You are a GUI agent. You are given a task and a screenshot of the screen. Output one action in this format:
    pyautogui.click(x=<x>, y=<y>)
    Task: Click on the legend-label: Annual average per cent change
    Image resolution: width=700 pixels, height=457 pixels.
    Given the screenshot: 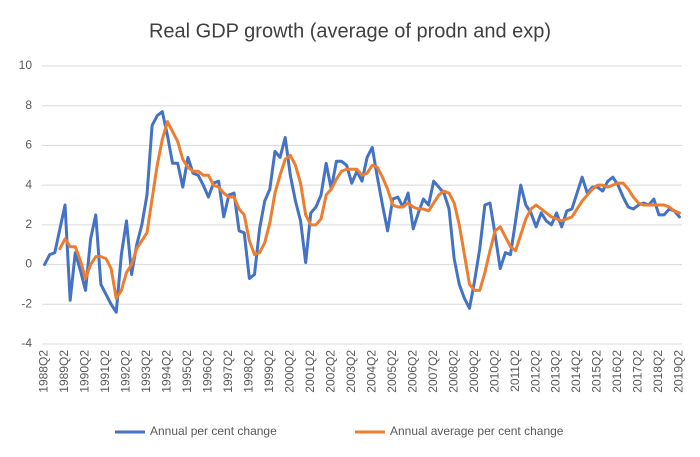 What is the action you would take?
    pyautogui.click(x=477, y=431)
    